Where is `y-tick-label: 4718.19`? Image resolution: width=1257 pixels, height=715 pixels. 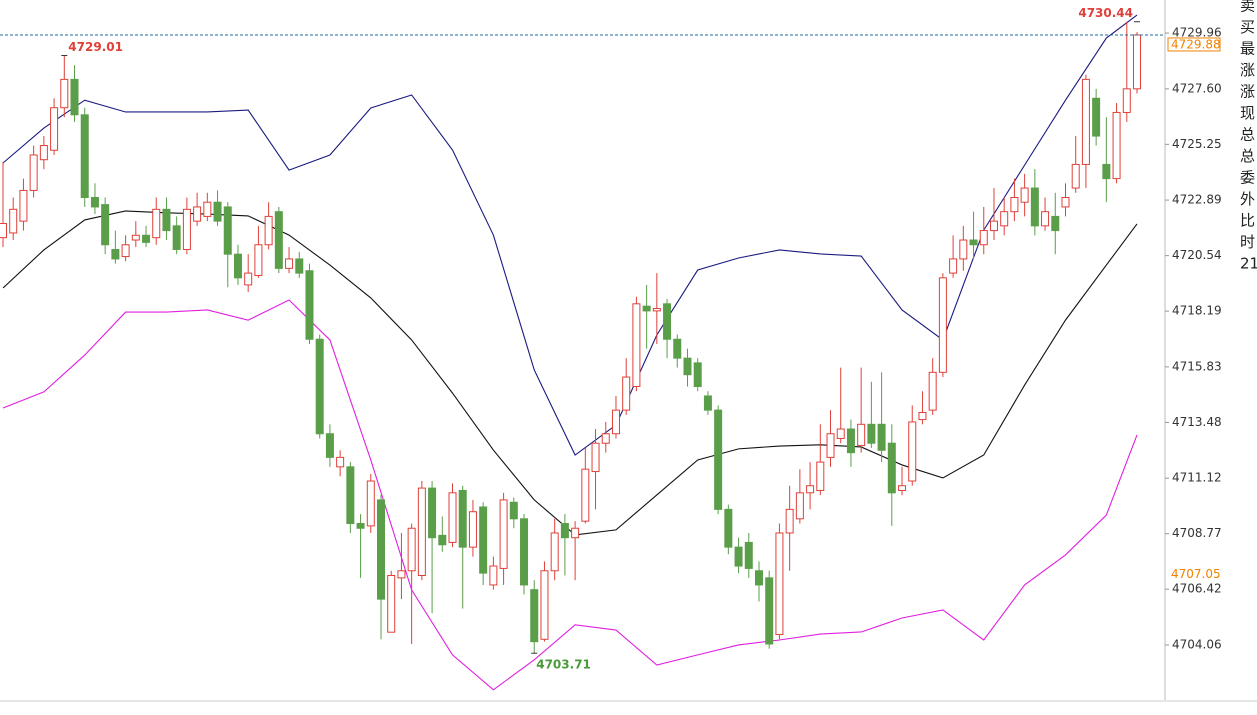 y-tick-label: 4718.19 is located at coordinates (1197, 311).